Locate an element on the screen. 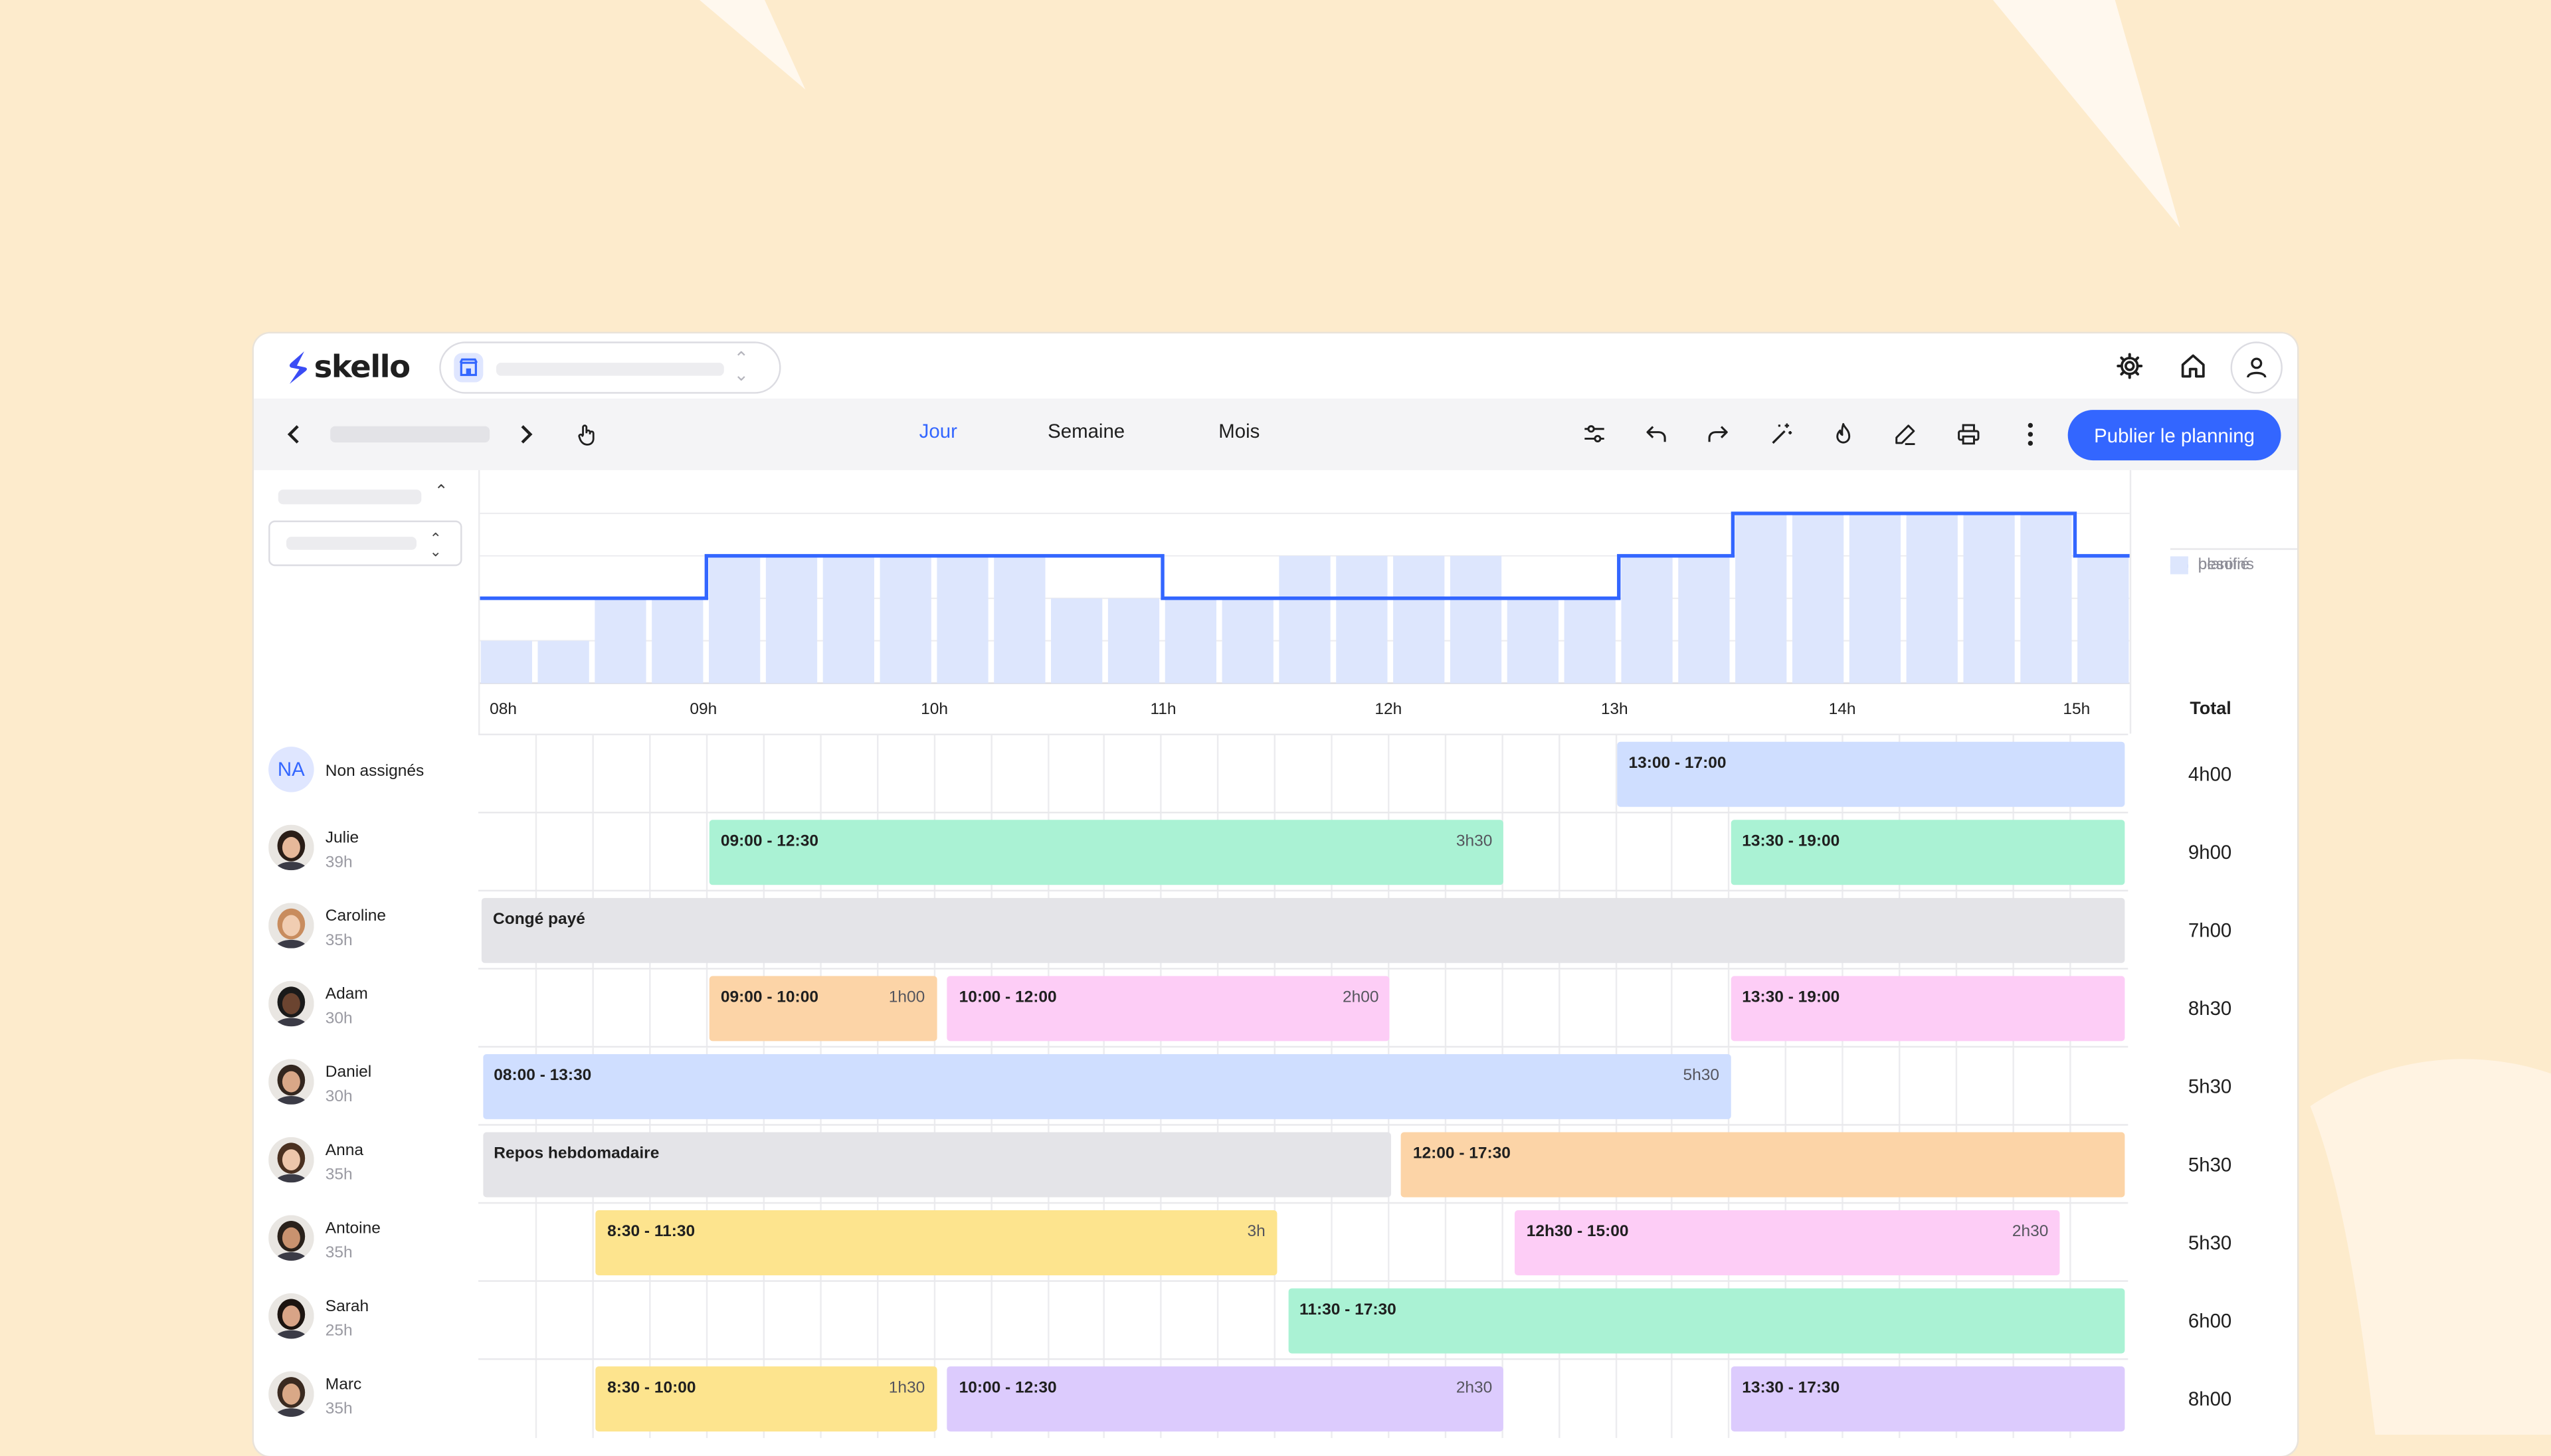 Image resolution: width=2551 pixels, height=1456 pixels. skello-logo-icon is located at coordinates (298, 367).